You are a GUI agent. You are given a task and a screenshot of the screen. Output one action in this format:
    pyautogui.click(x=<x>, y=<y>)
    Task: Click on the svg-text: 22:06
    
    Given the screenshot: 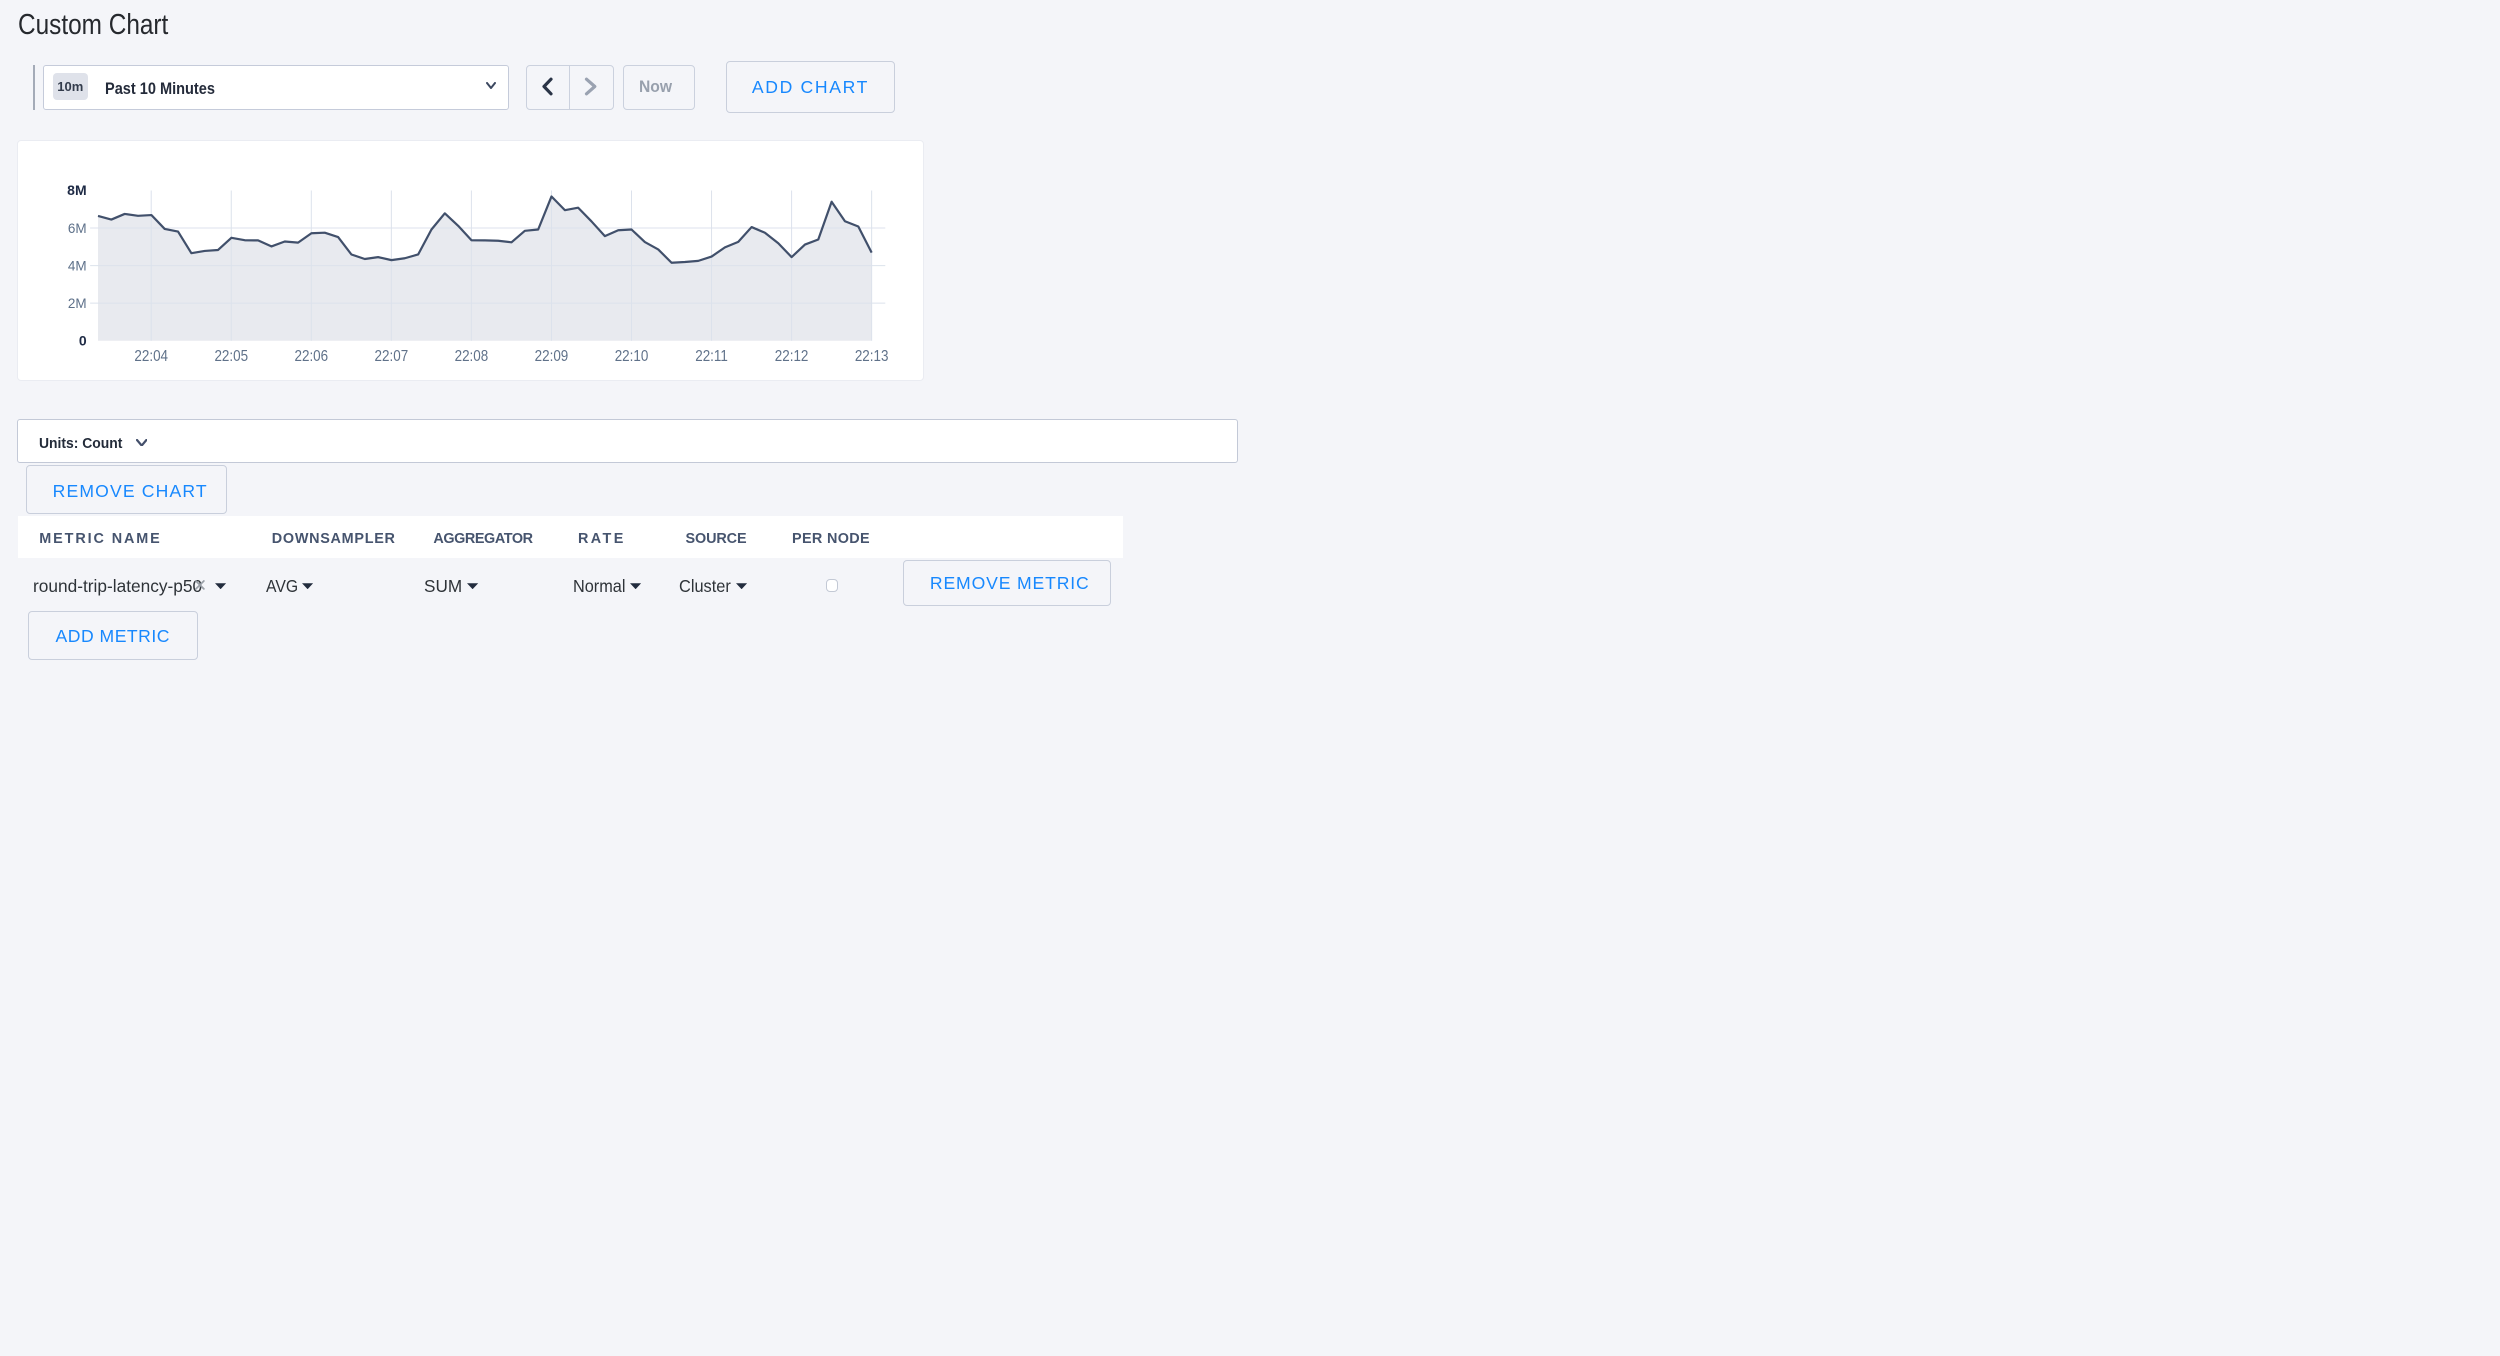 What is the action you would take?
    pyautogui.click(x=311, y=356)
    